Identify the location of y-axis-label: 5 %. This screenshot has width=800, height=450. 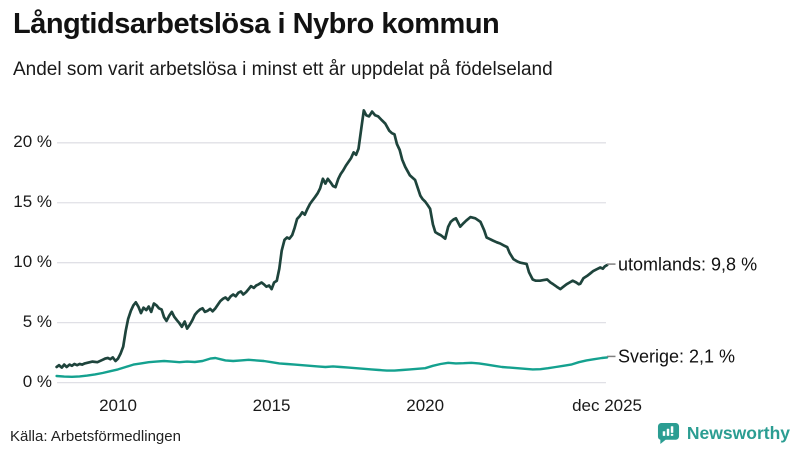
(37, 322).